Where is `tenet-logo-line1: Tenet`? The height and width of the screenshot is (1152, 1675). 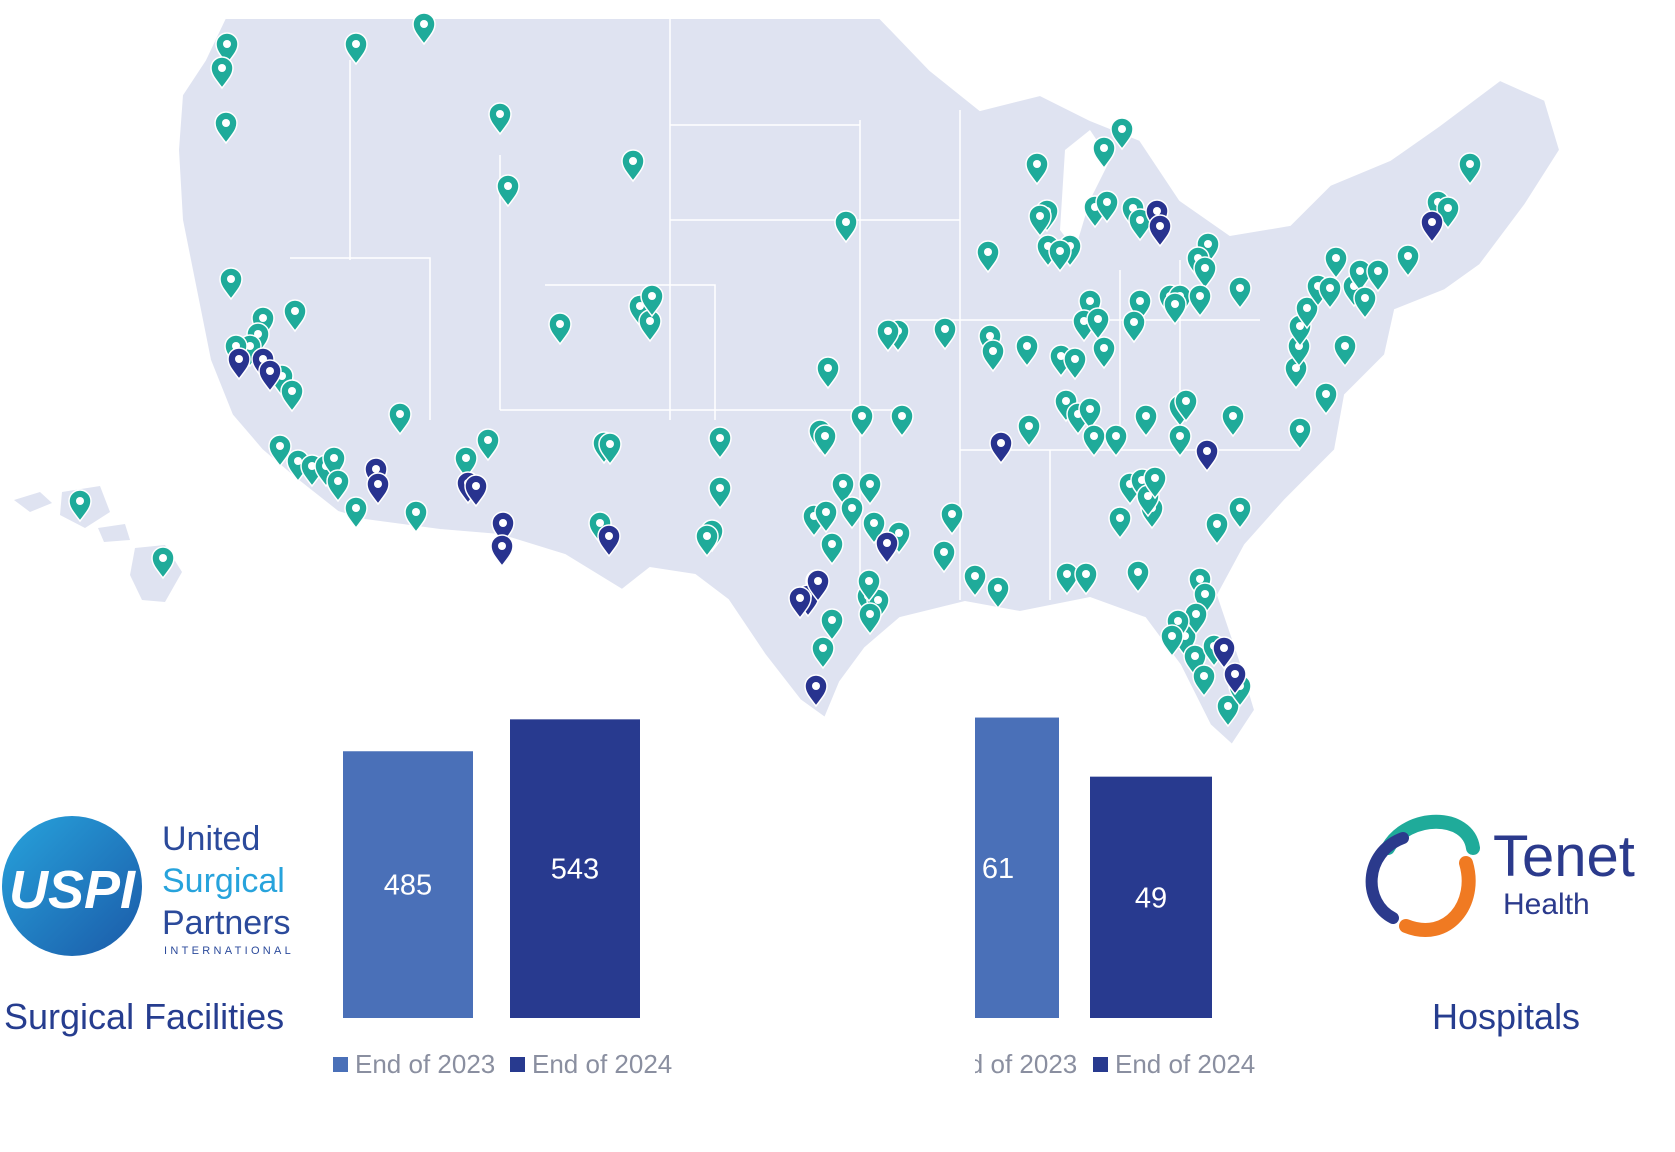
tenet-logo-line1: Tenet is located at coordinates (1564, 856).